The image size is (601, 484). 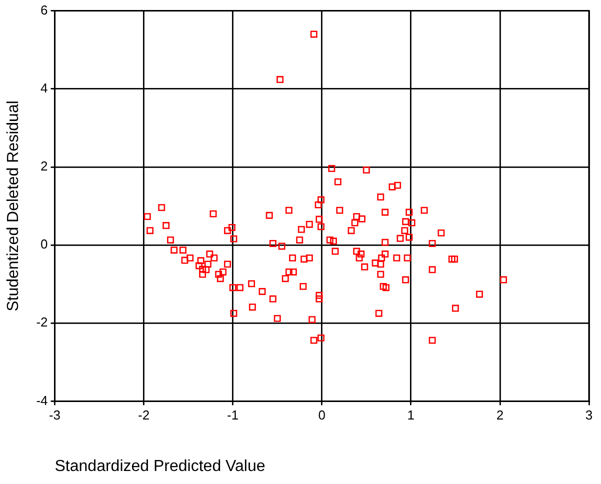 I want to click on x-tick-label: -1, so click(x=233, y=415).